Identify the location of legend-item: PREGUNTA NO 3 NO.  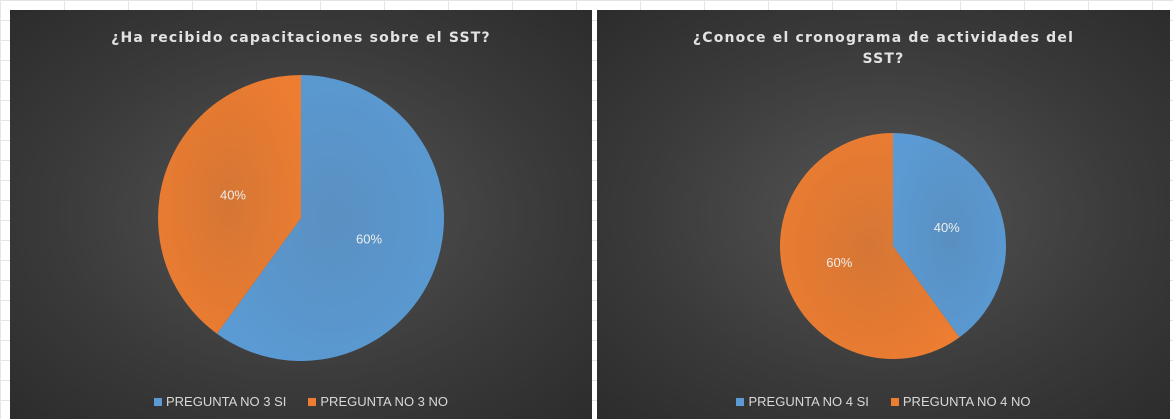
(378, 401).